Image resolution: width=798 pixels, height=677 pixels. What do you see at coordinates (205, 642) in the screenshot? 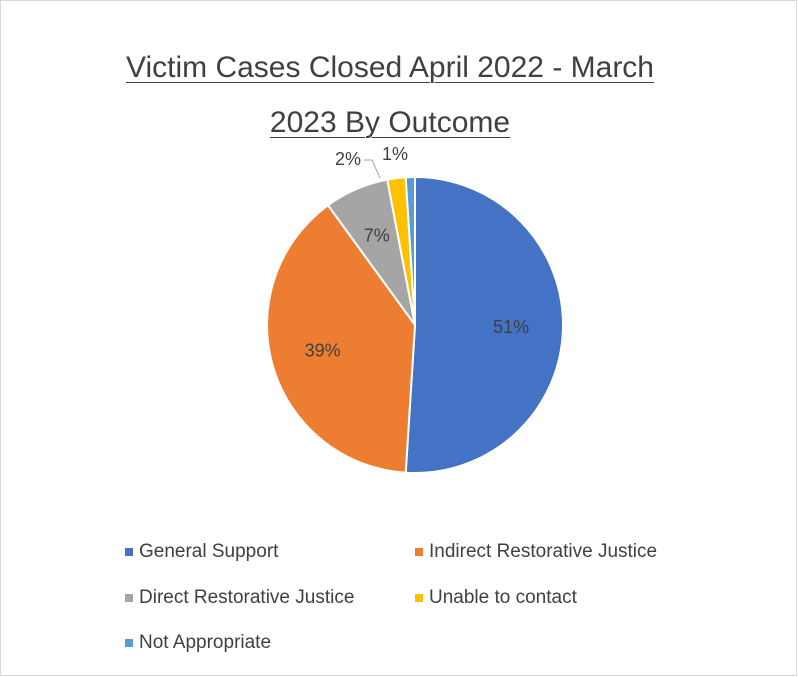
I see `legend-label: Not Appropriate` at bounding box center [205, 642].